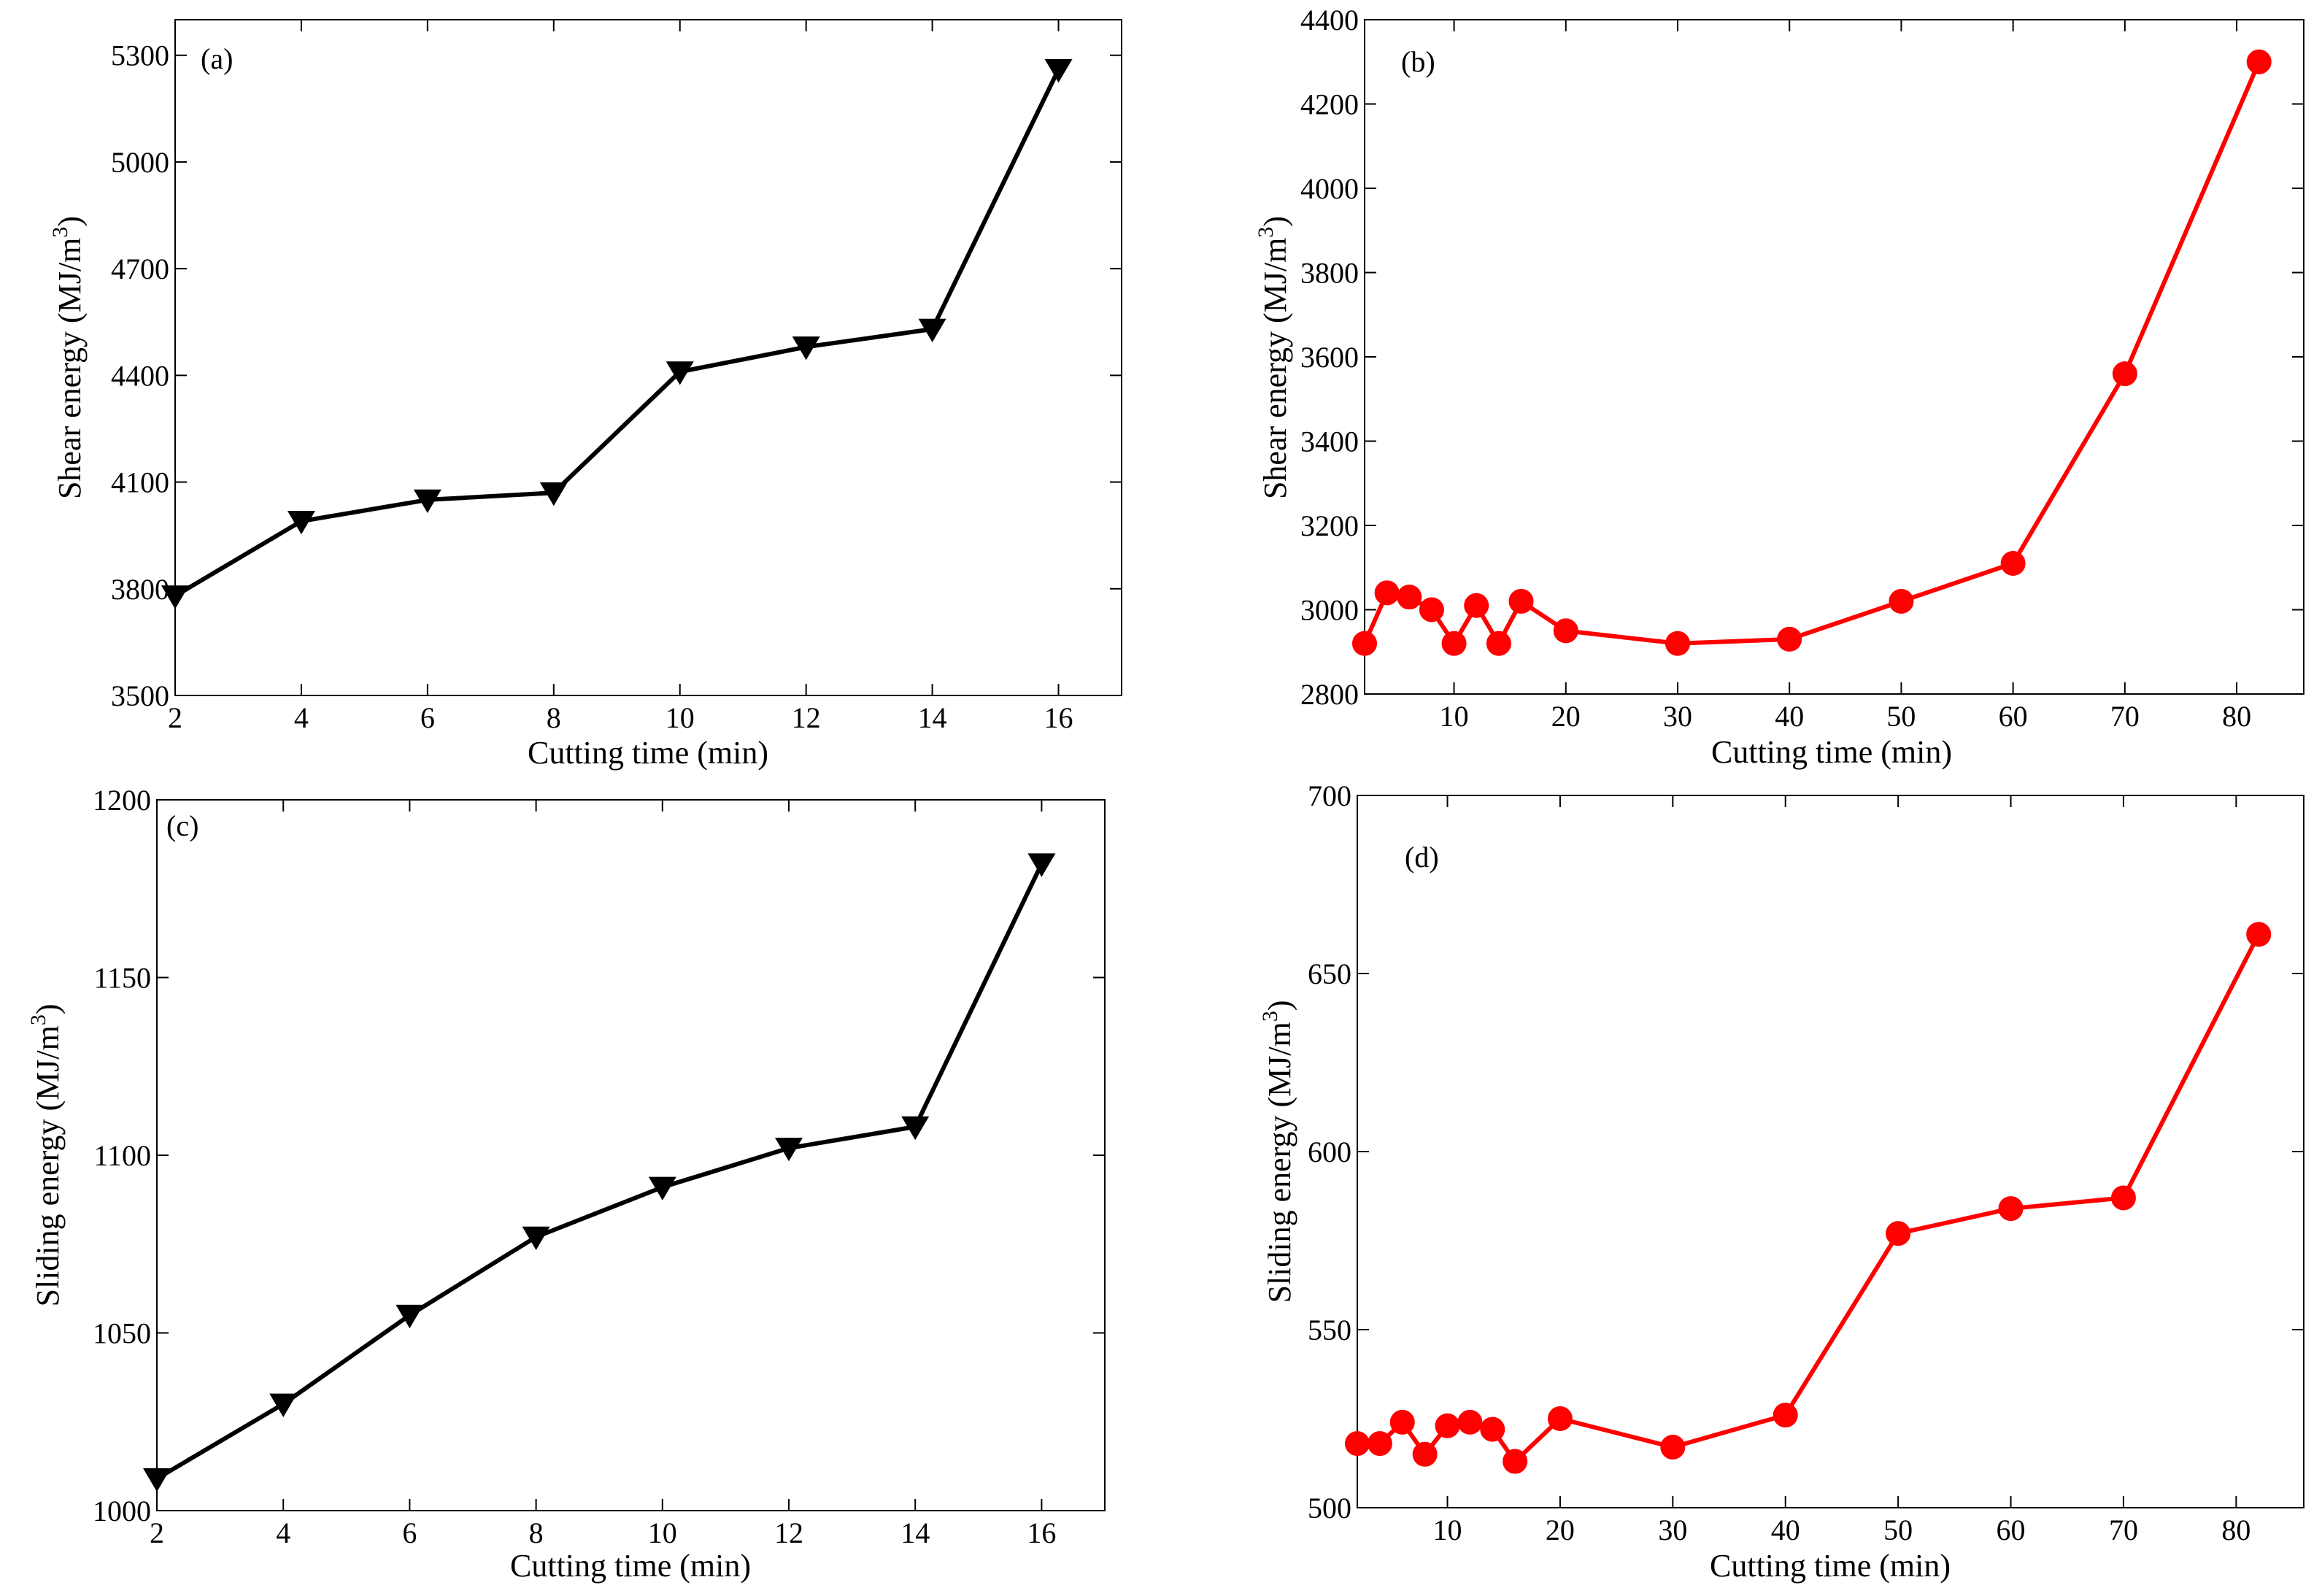 Image resolution: width=2322 pixels, height=1596 pixels. What do you see at coordinates (1808, 1198) in the screenshot?
I see `series-layer` at bounding box center [1808, 1198].